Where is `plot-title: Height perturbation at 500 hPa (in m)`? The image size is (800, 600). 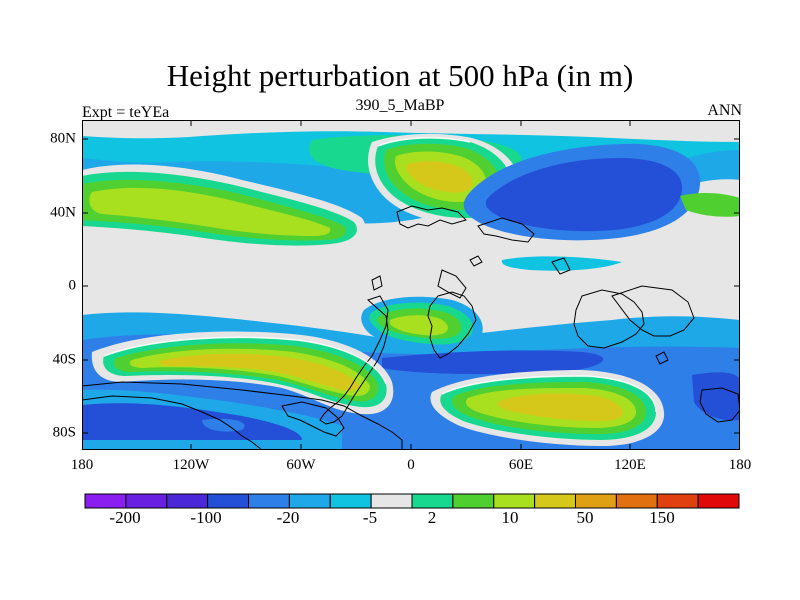 plot-title: Height perturbation at 500 hPa (in m) is located at coordinates (400, 75).